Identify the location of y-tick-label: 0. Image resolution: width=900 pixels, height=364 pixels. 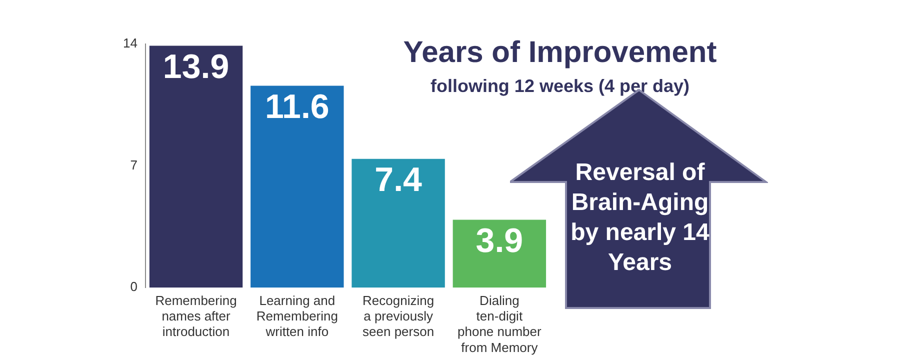
(134, 286).